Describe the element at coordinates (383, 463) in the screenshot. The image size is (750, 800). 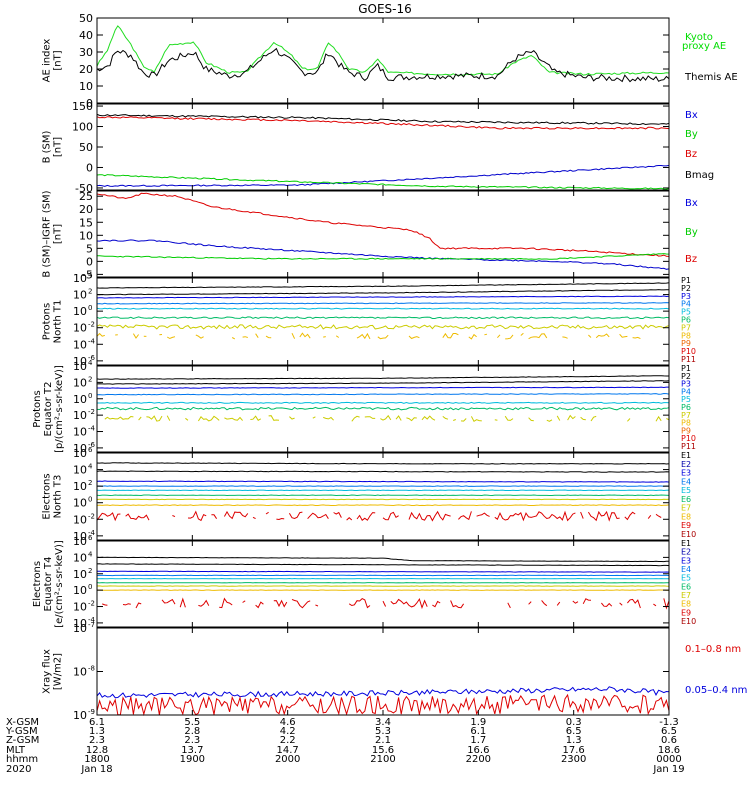
I see `series-enorth-e1` at that location.